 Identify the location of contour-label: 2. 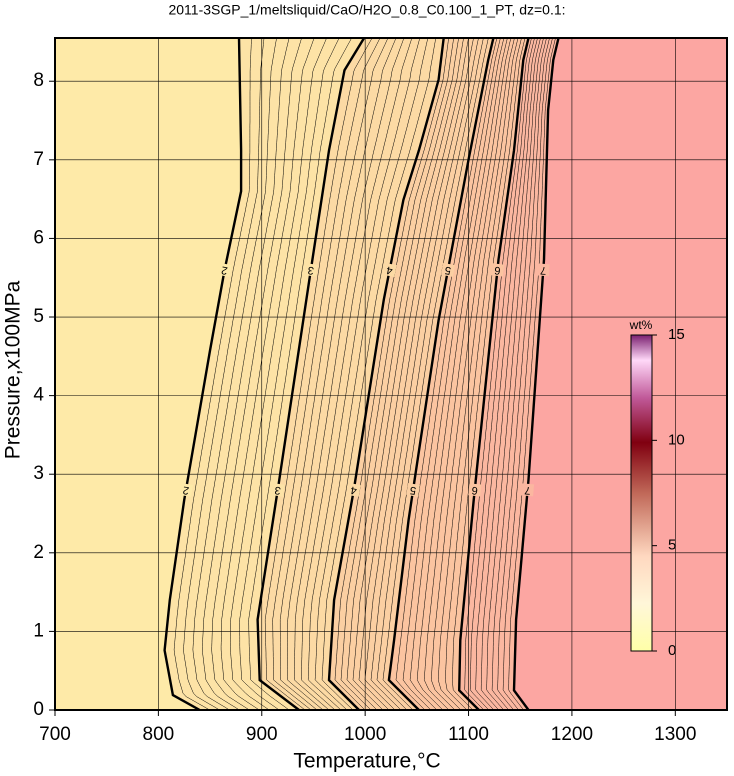
(224, 270).